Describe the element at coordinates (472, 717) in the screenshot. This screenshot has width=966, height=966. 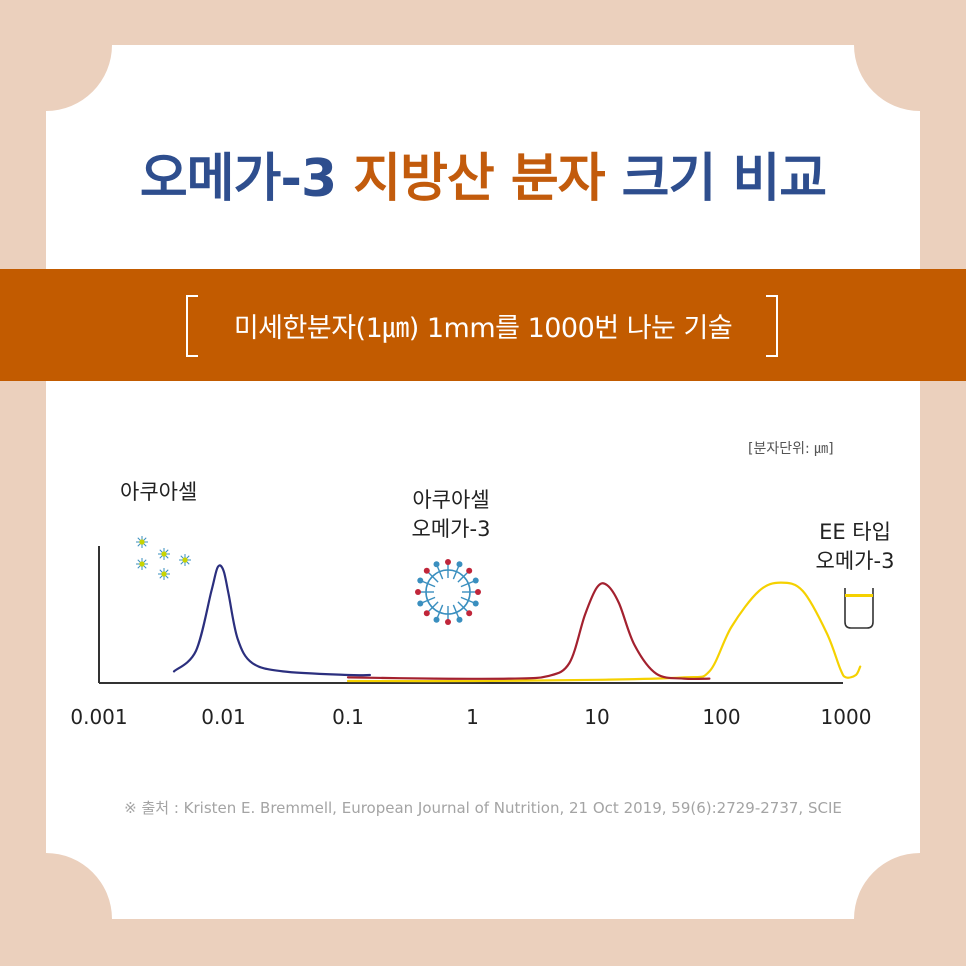
I see `x-tick-label: 1` at that location.